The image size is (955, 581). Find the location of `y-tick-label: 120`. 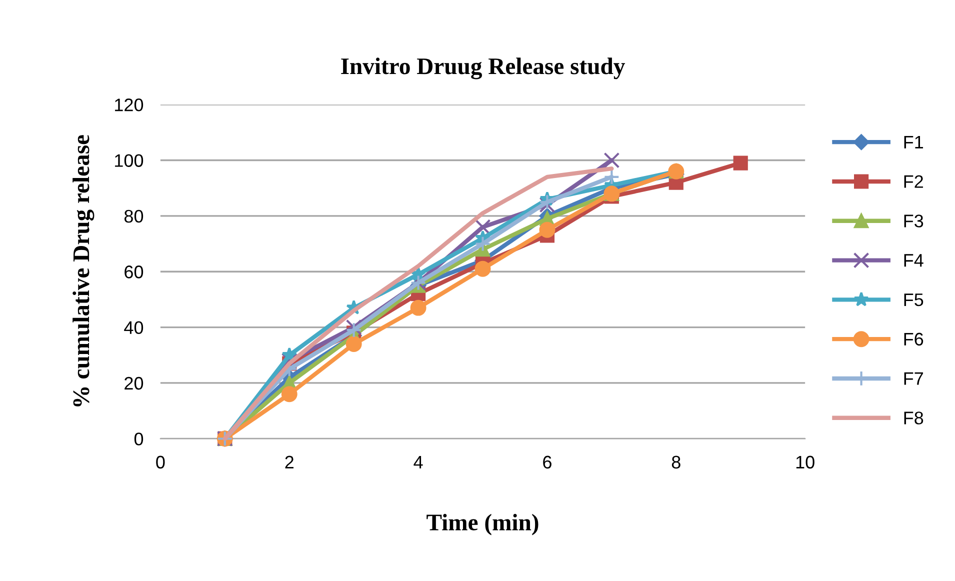

y-tick-label: 120 is located at coordinates (129, 105).